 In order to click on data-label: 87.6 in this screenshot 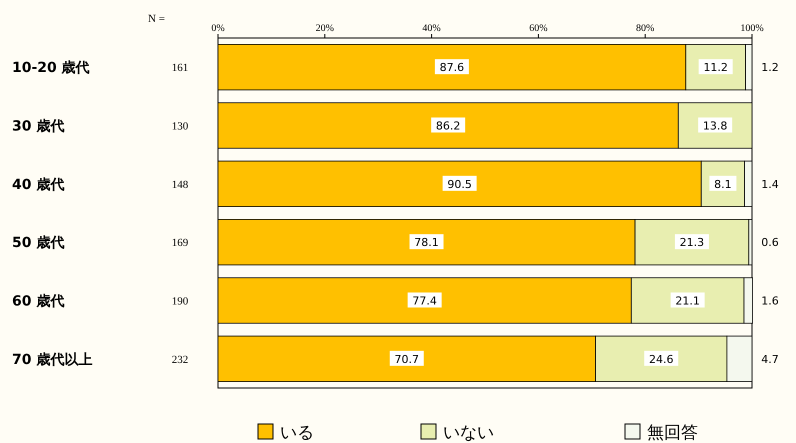, I will do `click(452, 67)`.